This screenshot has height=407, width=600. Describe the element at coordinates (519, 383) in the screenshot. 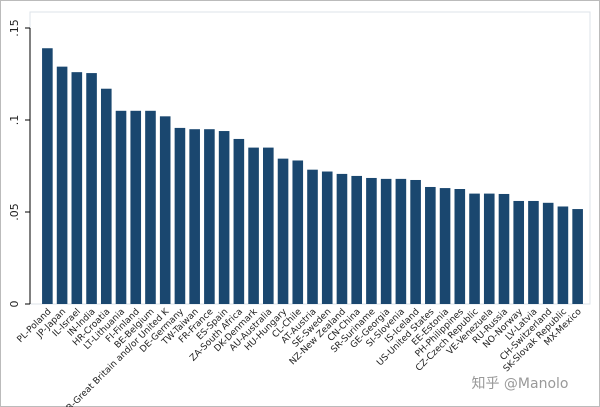

I see `watermark: 知乎 @Manolo` at that location.